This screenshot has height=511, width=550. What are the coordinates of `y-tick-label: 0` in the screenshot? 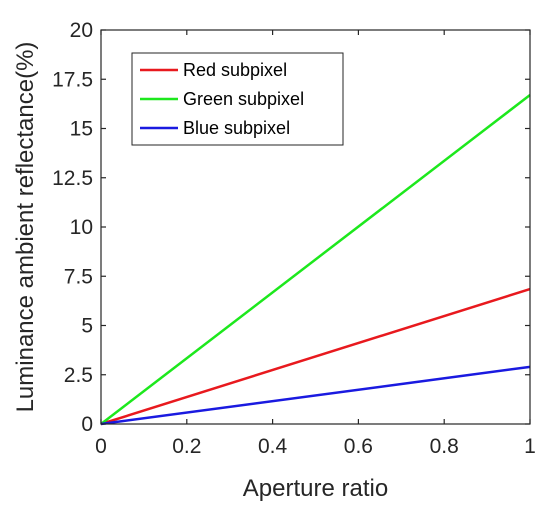 It's located at (87, 424).